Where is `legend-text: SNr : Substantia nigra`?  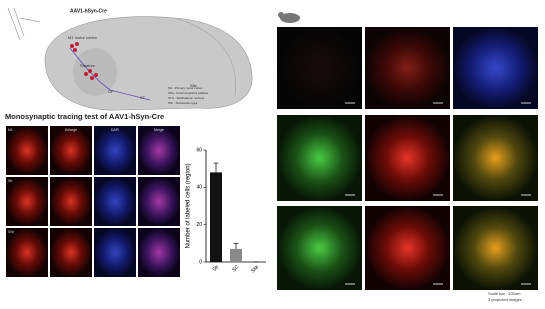
legend-text: SNr : Substantia nigra is located at coordinates (183, 103).